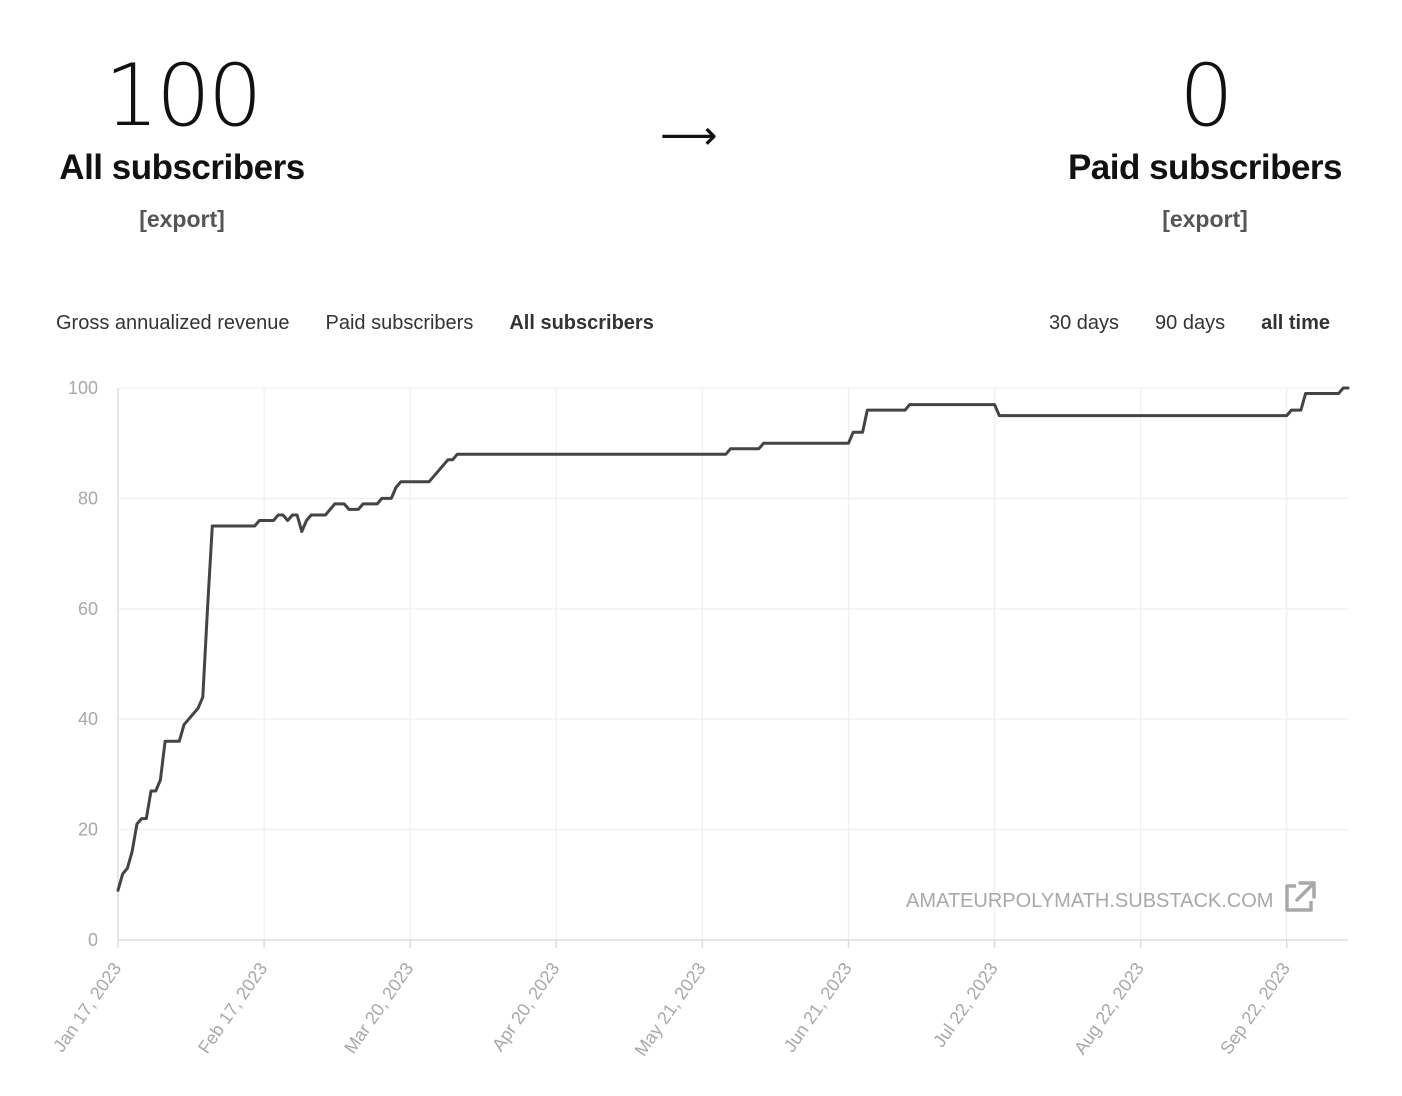  I want to click on y-tick-label: 20, so click(88, 830).